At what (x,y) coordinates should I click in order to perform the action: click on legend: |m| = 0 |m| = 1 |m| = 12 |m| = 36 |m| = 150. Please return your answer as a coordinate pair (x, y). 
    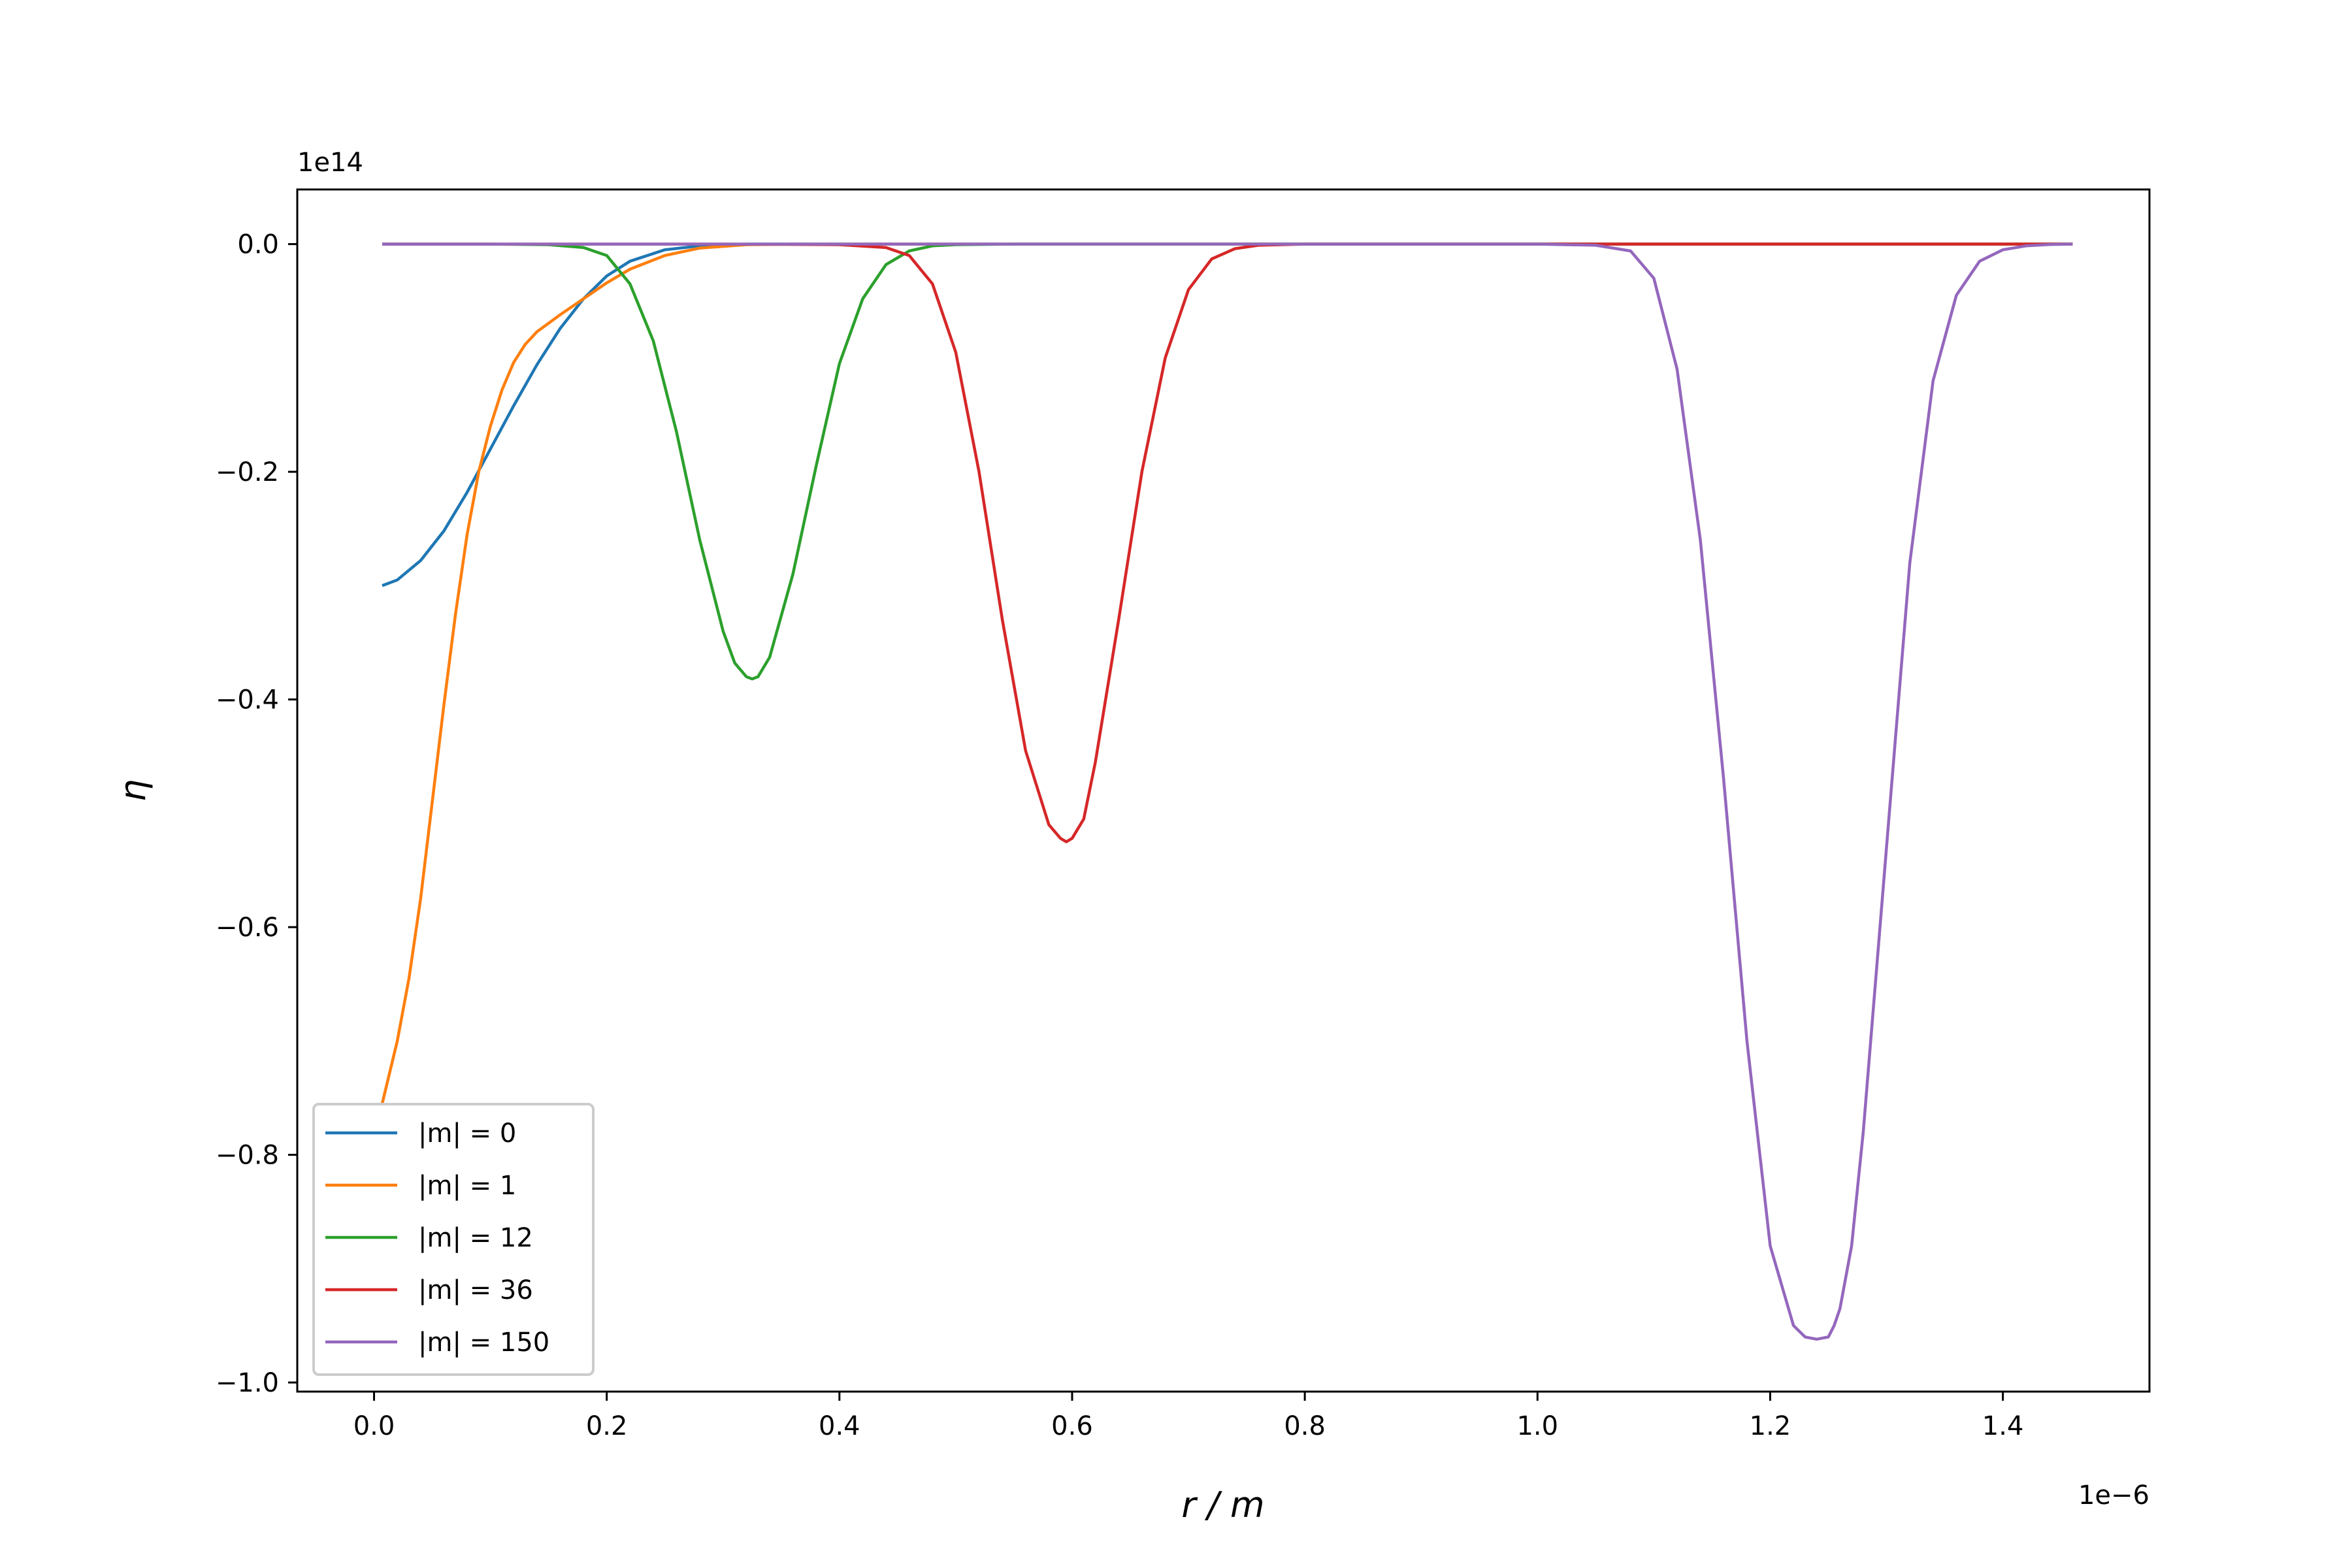
    Looking at the image, I should click on (453, 1239).